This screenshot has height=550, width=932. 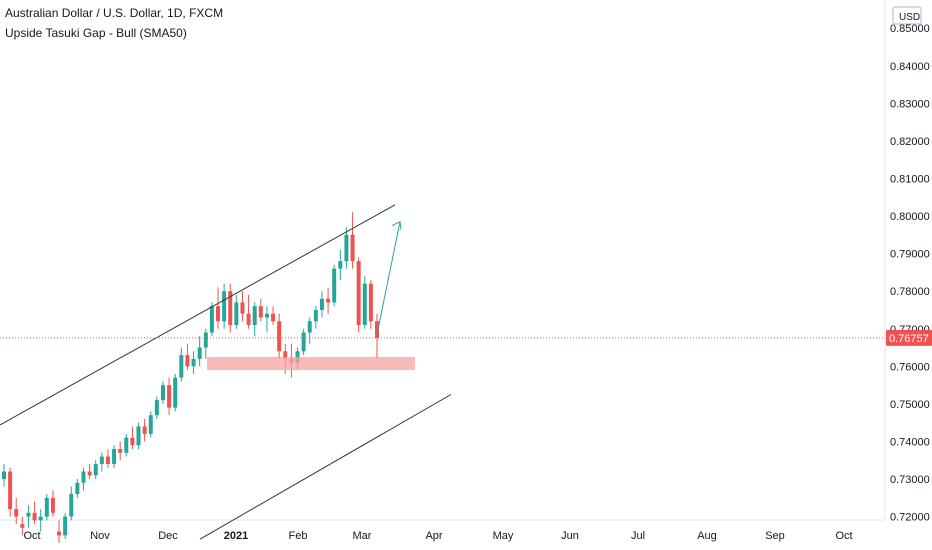 What do you see at coordinates (570, 536) in the screenshot?
I see `time-tick-label: Jun` at bounding box center [570, 536].